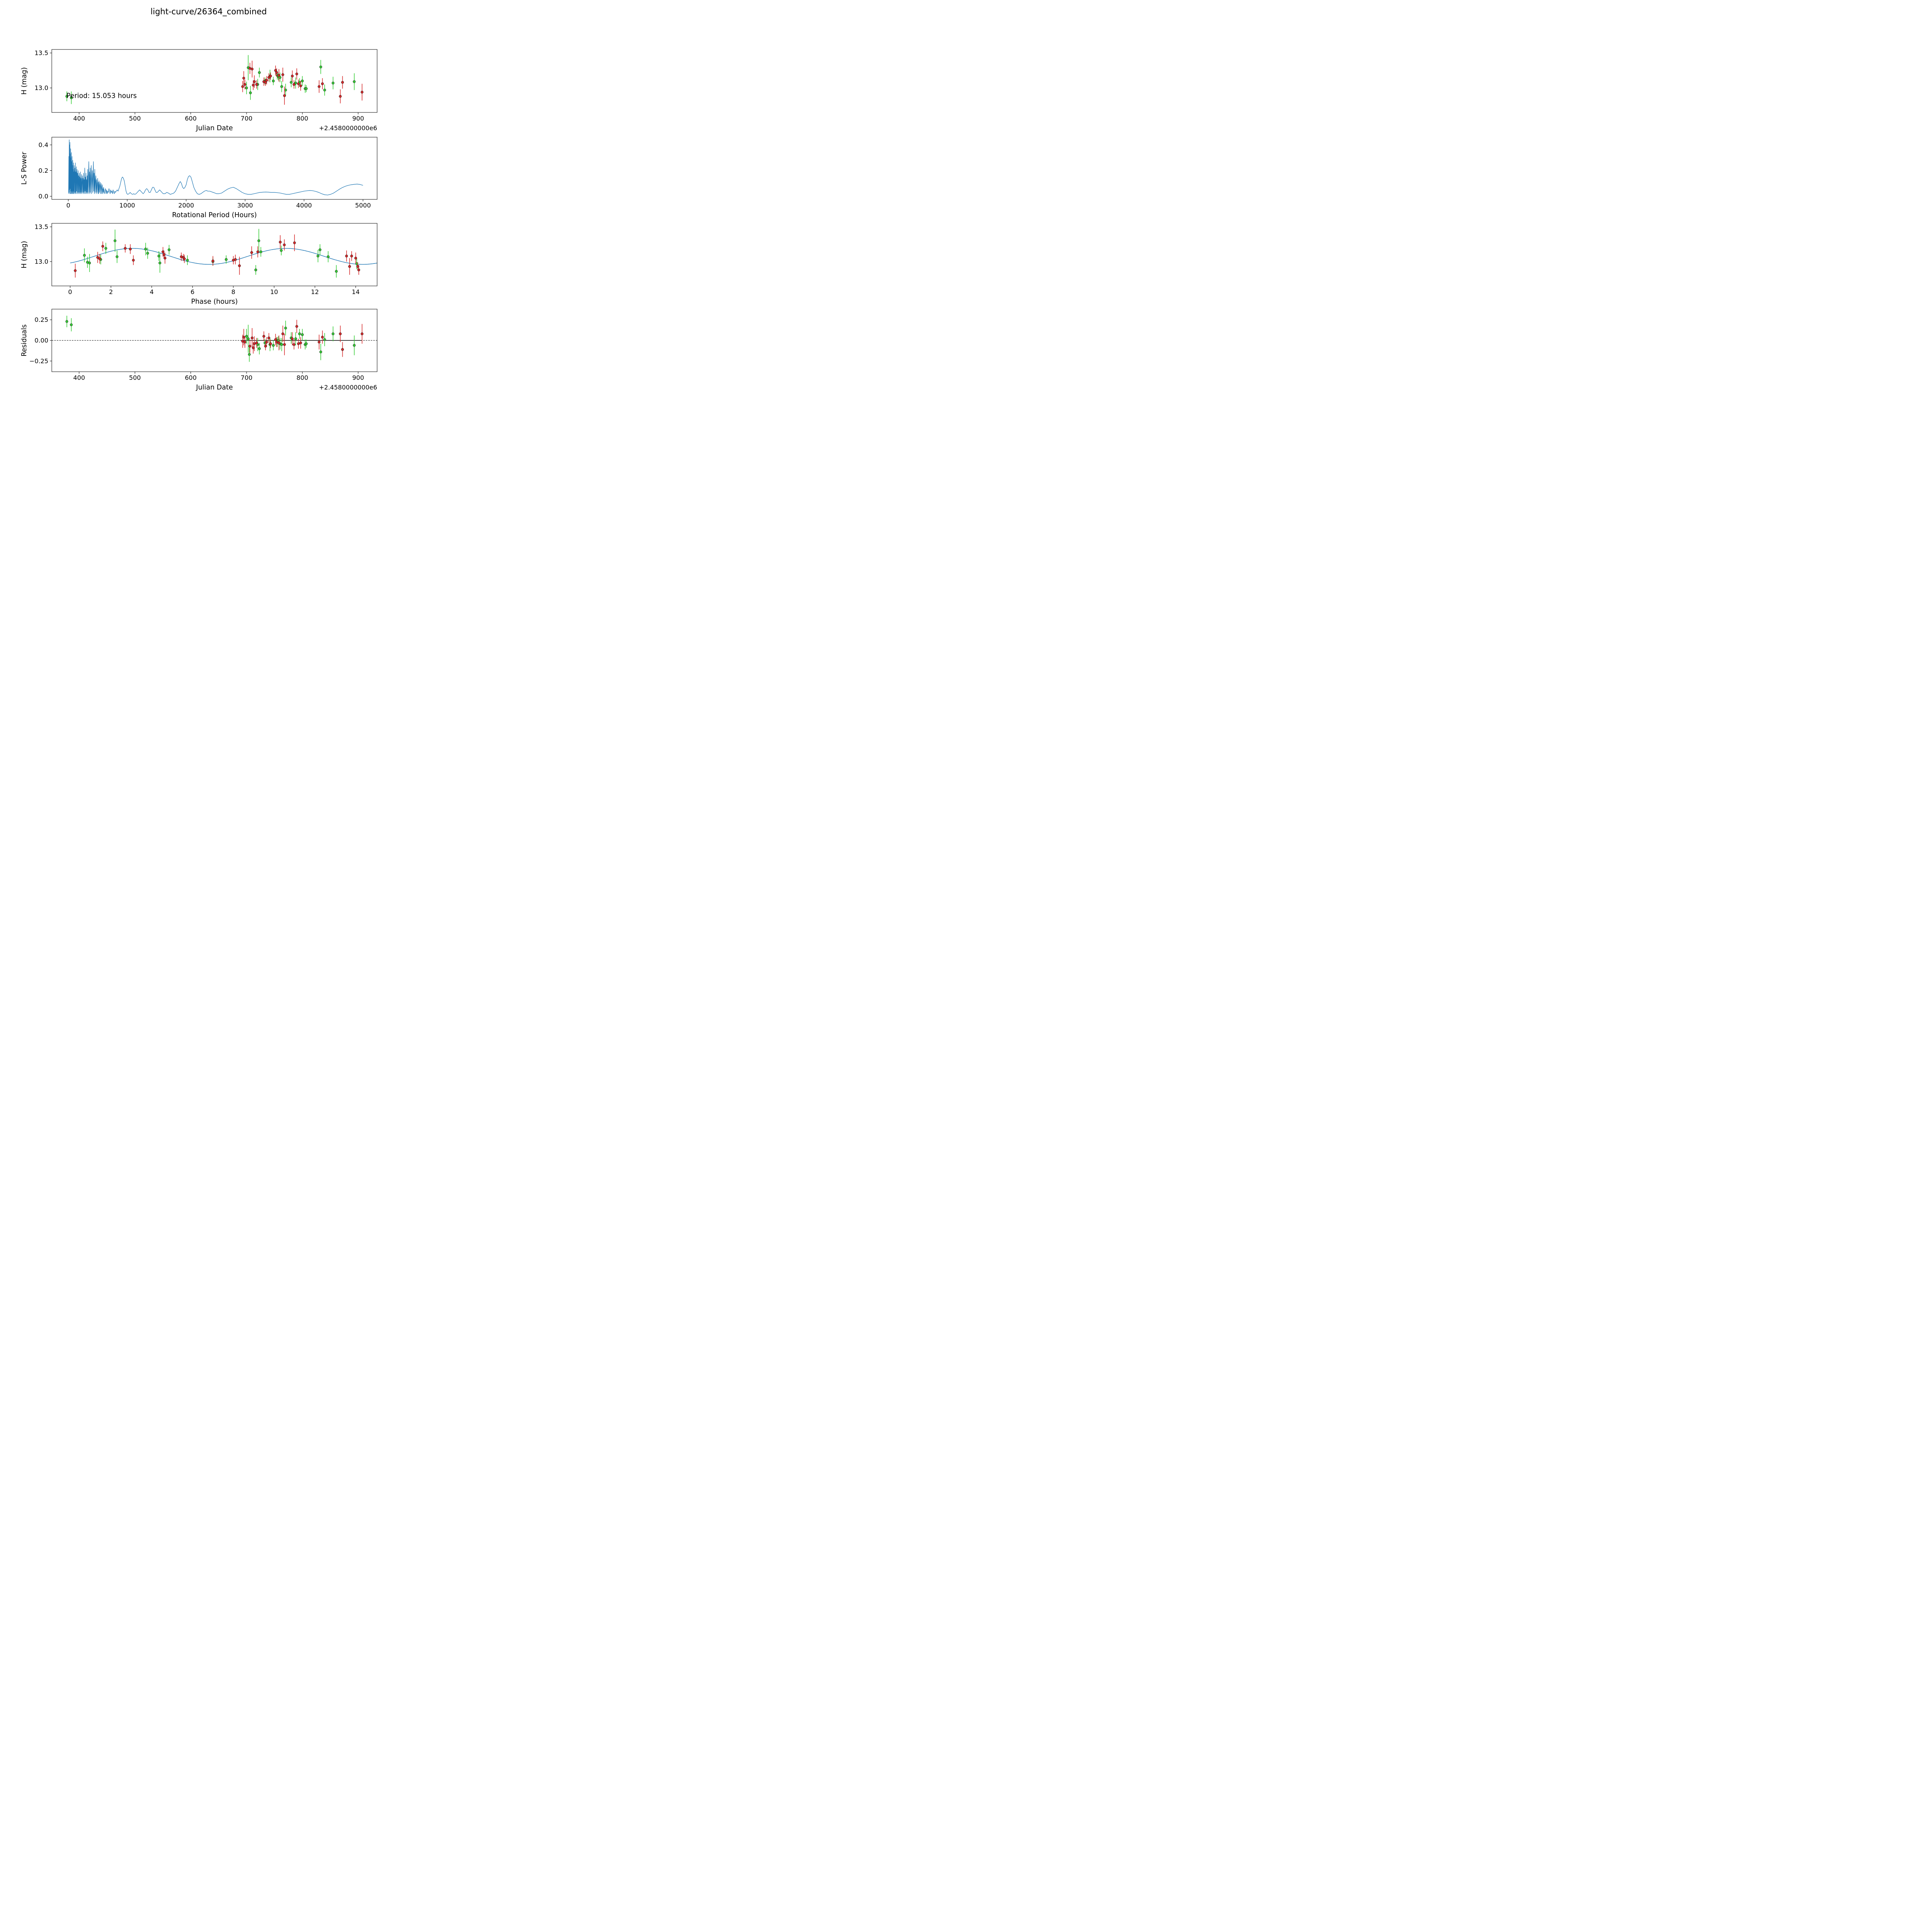  Describe the element at coordinates (186, 205) in the screenshot. I see `x-tick-label: 2000` at that location.